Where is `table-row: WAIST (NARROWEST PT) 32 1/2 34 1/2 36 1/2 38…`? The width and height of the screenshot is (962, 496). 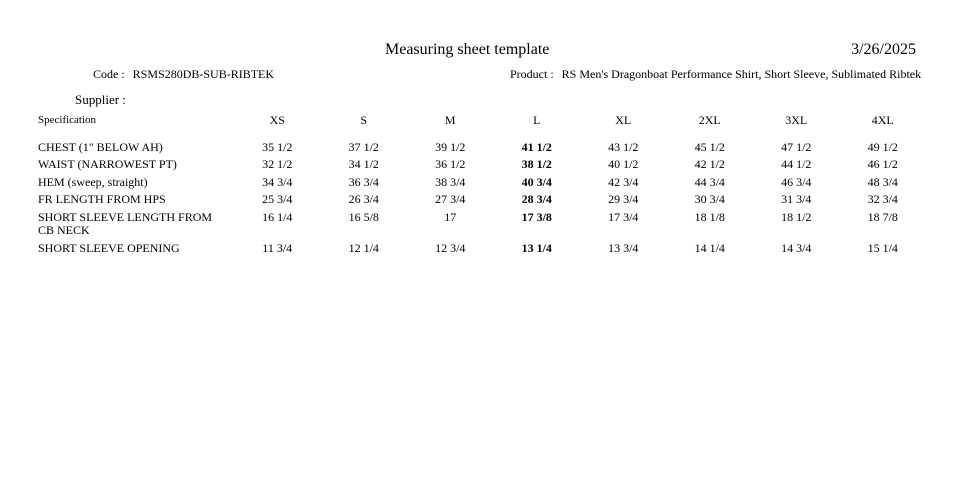 table-row: WAIST (NARROWEST PT) 32 1/2 34 1/2 36 1/2 38… is located at coordinates (482, 164).